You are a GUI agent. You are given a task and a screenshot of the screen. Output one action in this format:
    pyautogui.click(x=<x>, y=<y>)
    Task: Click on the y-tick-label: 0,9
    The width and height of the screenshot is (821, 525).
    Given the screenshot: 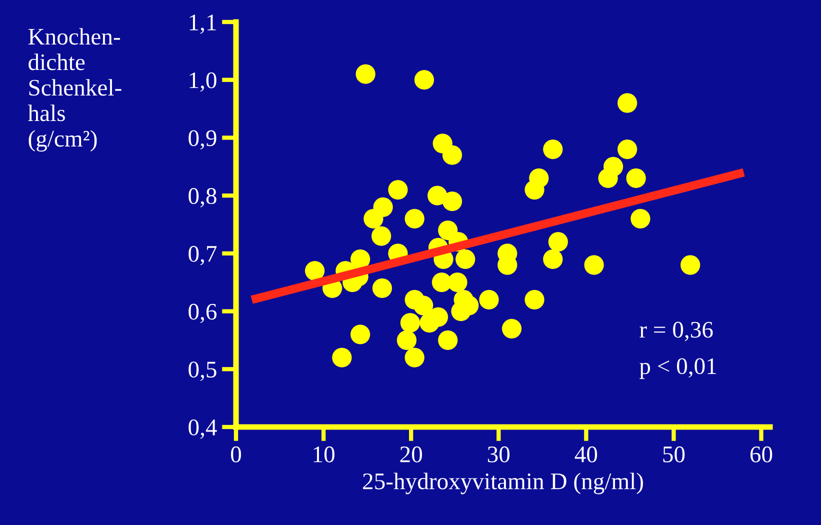 What is the action you would take?
    pyautogui.click(x=202, y=140)
    